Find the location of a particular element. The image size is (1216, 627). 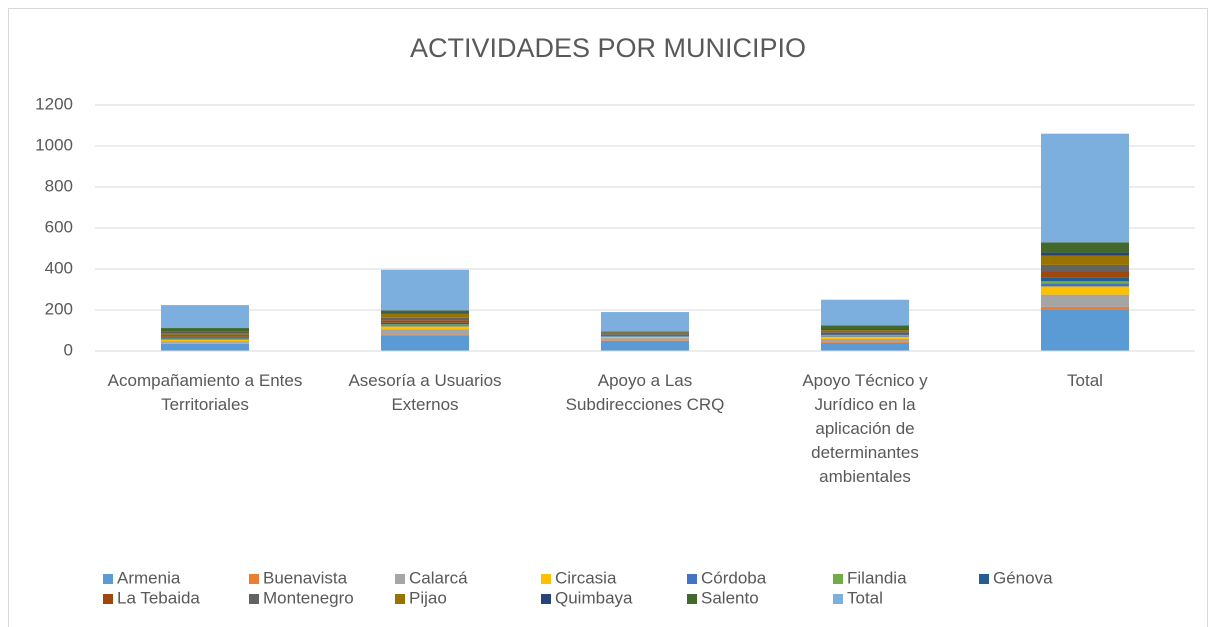

legend-label: Total is located at coordinates (865, 597).